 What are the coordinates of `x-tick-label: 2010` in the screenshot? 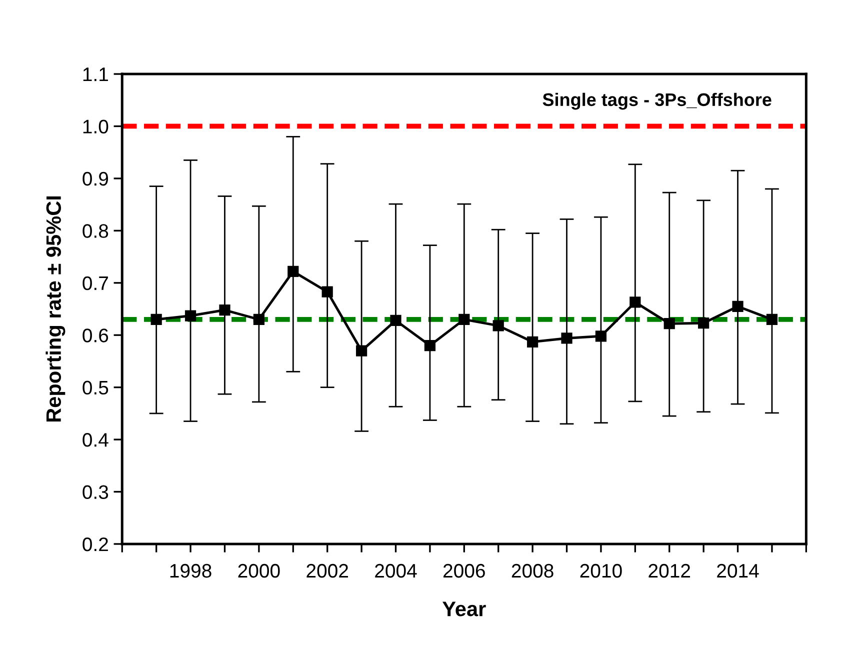 It's located at (601, 571).